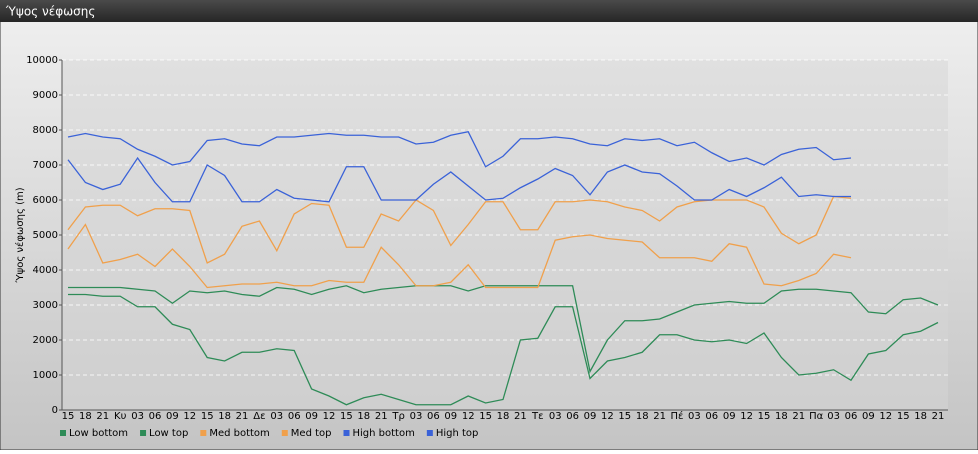 Image resolution: width=978 pixels, height=454 pixels. I want to click on y-tick-label: 8000, so click(45, 130).